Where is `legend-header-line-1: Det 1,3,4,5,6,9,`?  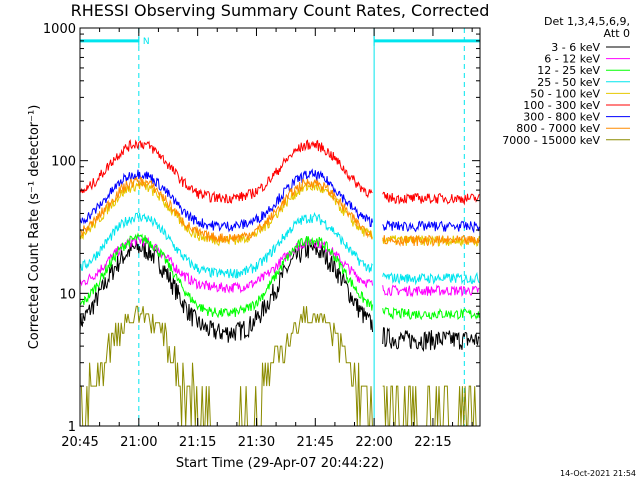 legend-header-line-1: Det 1,3,4,5,6,9, is located at coordinates (587, 21).